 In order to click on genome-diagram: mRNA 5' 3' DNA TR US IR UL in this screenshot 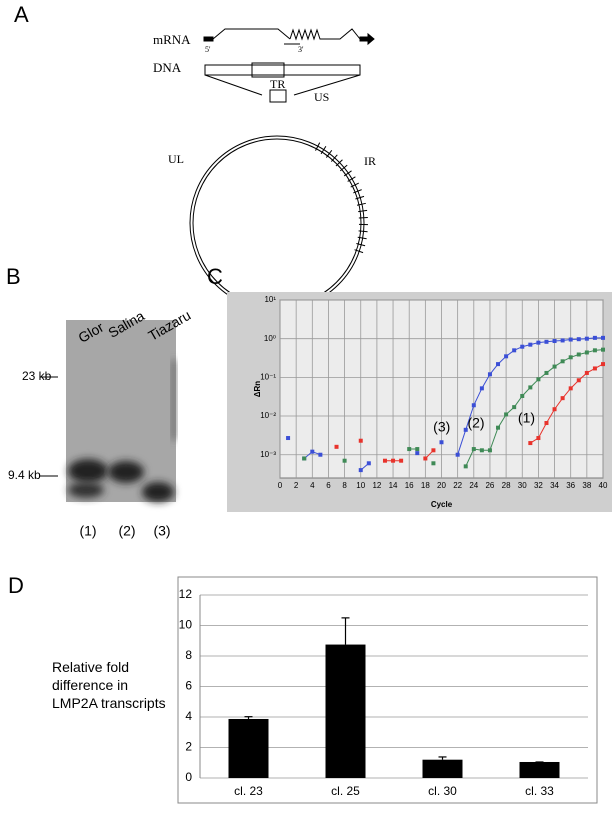, I will do `click(264, 169)`.